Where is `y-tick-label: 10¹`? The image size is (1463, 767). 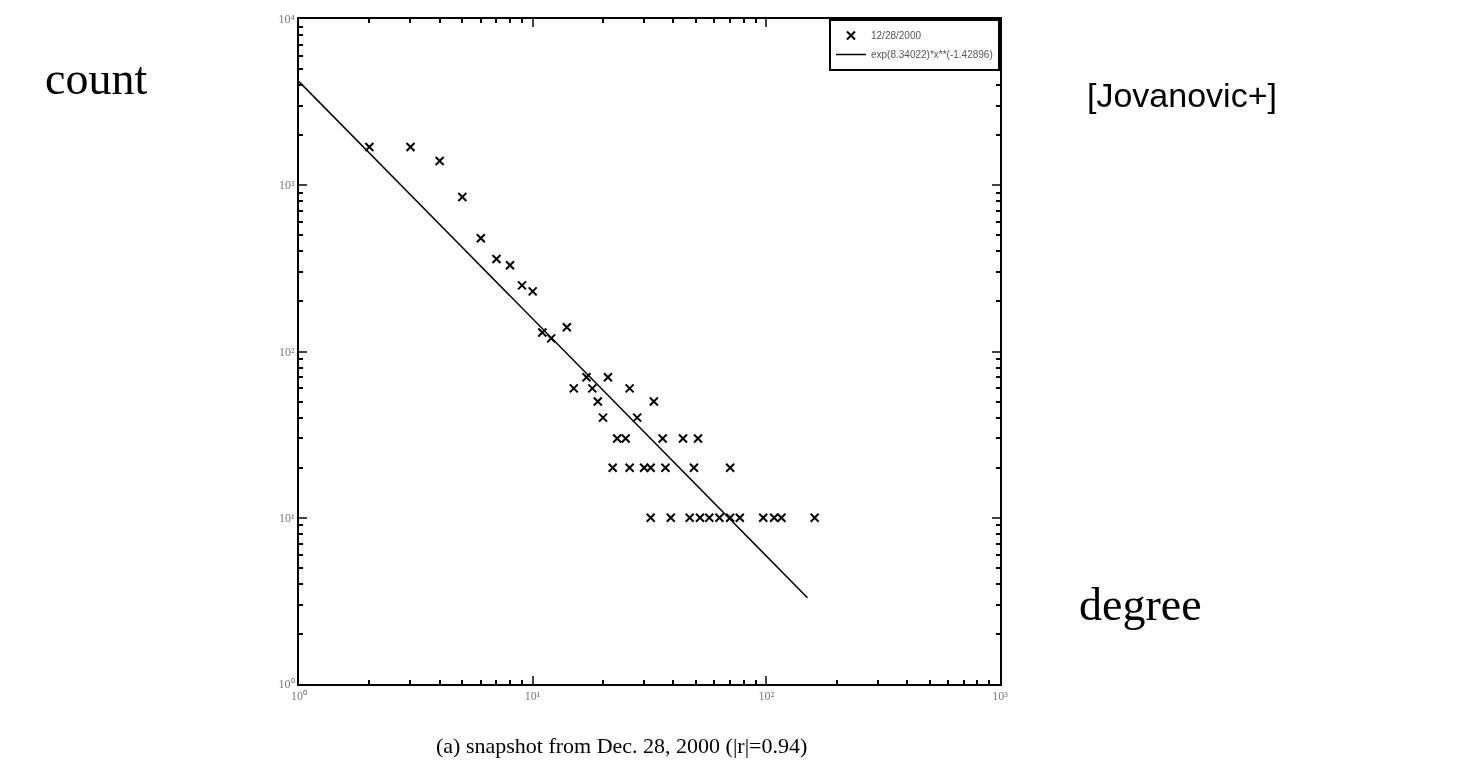
y-tick-label: 10¹ is located at coordinates (286, 517).